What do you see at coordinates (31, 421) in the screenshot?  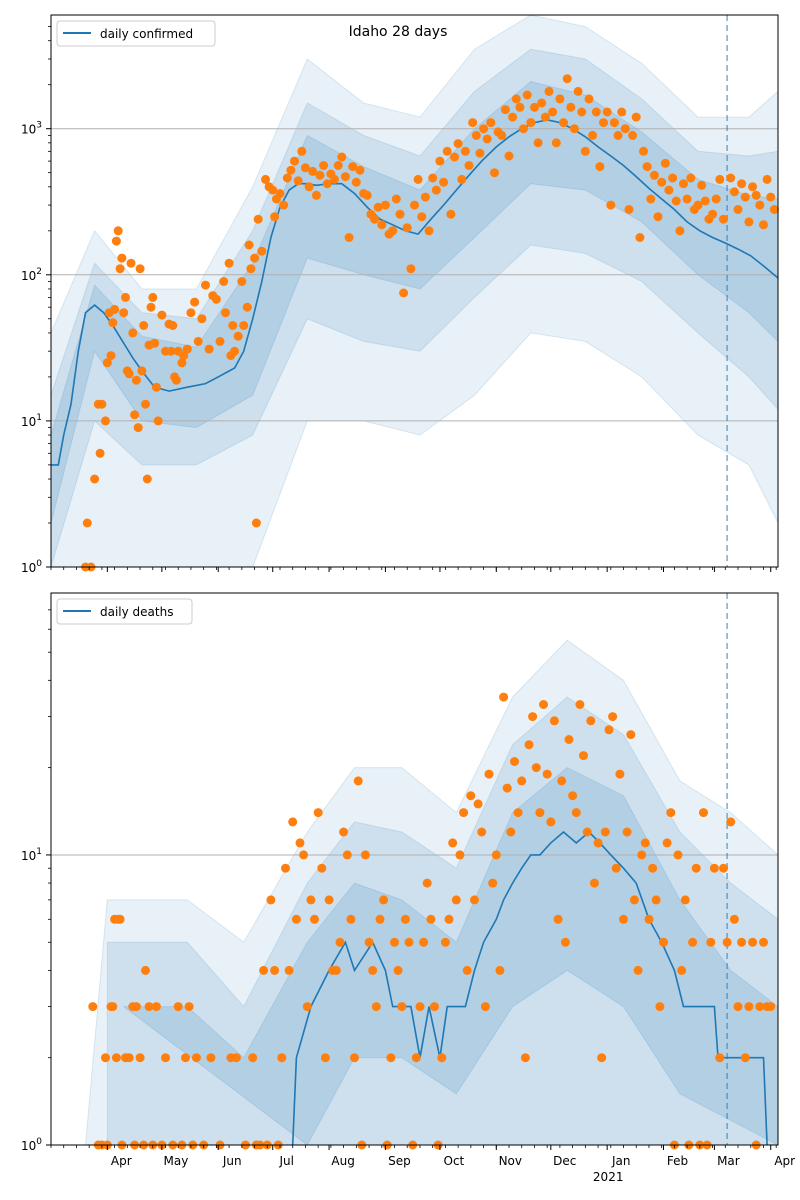 I see `y-tick-label: 101` at bounding box center [31, 421].